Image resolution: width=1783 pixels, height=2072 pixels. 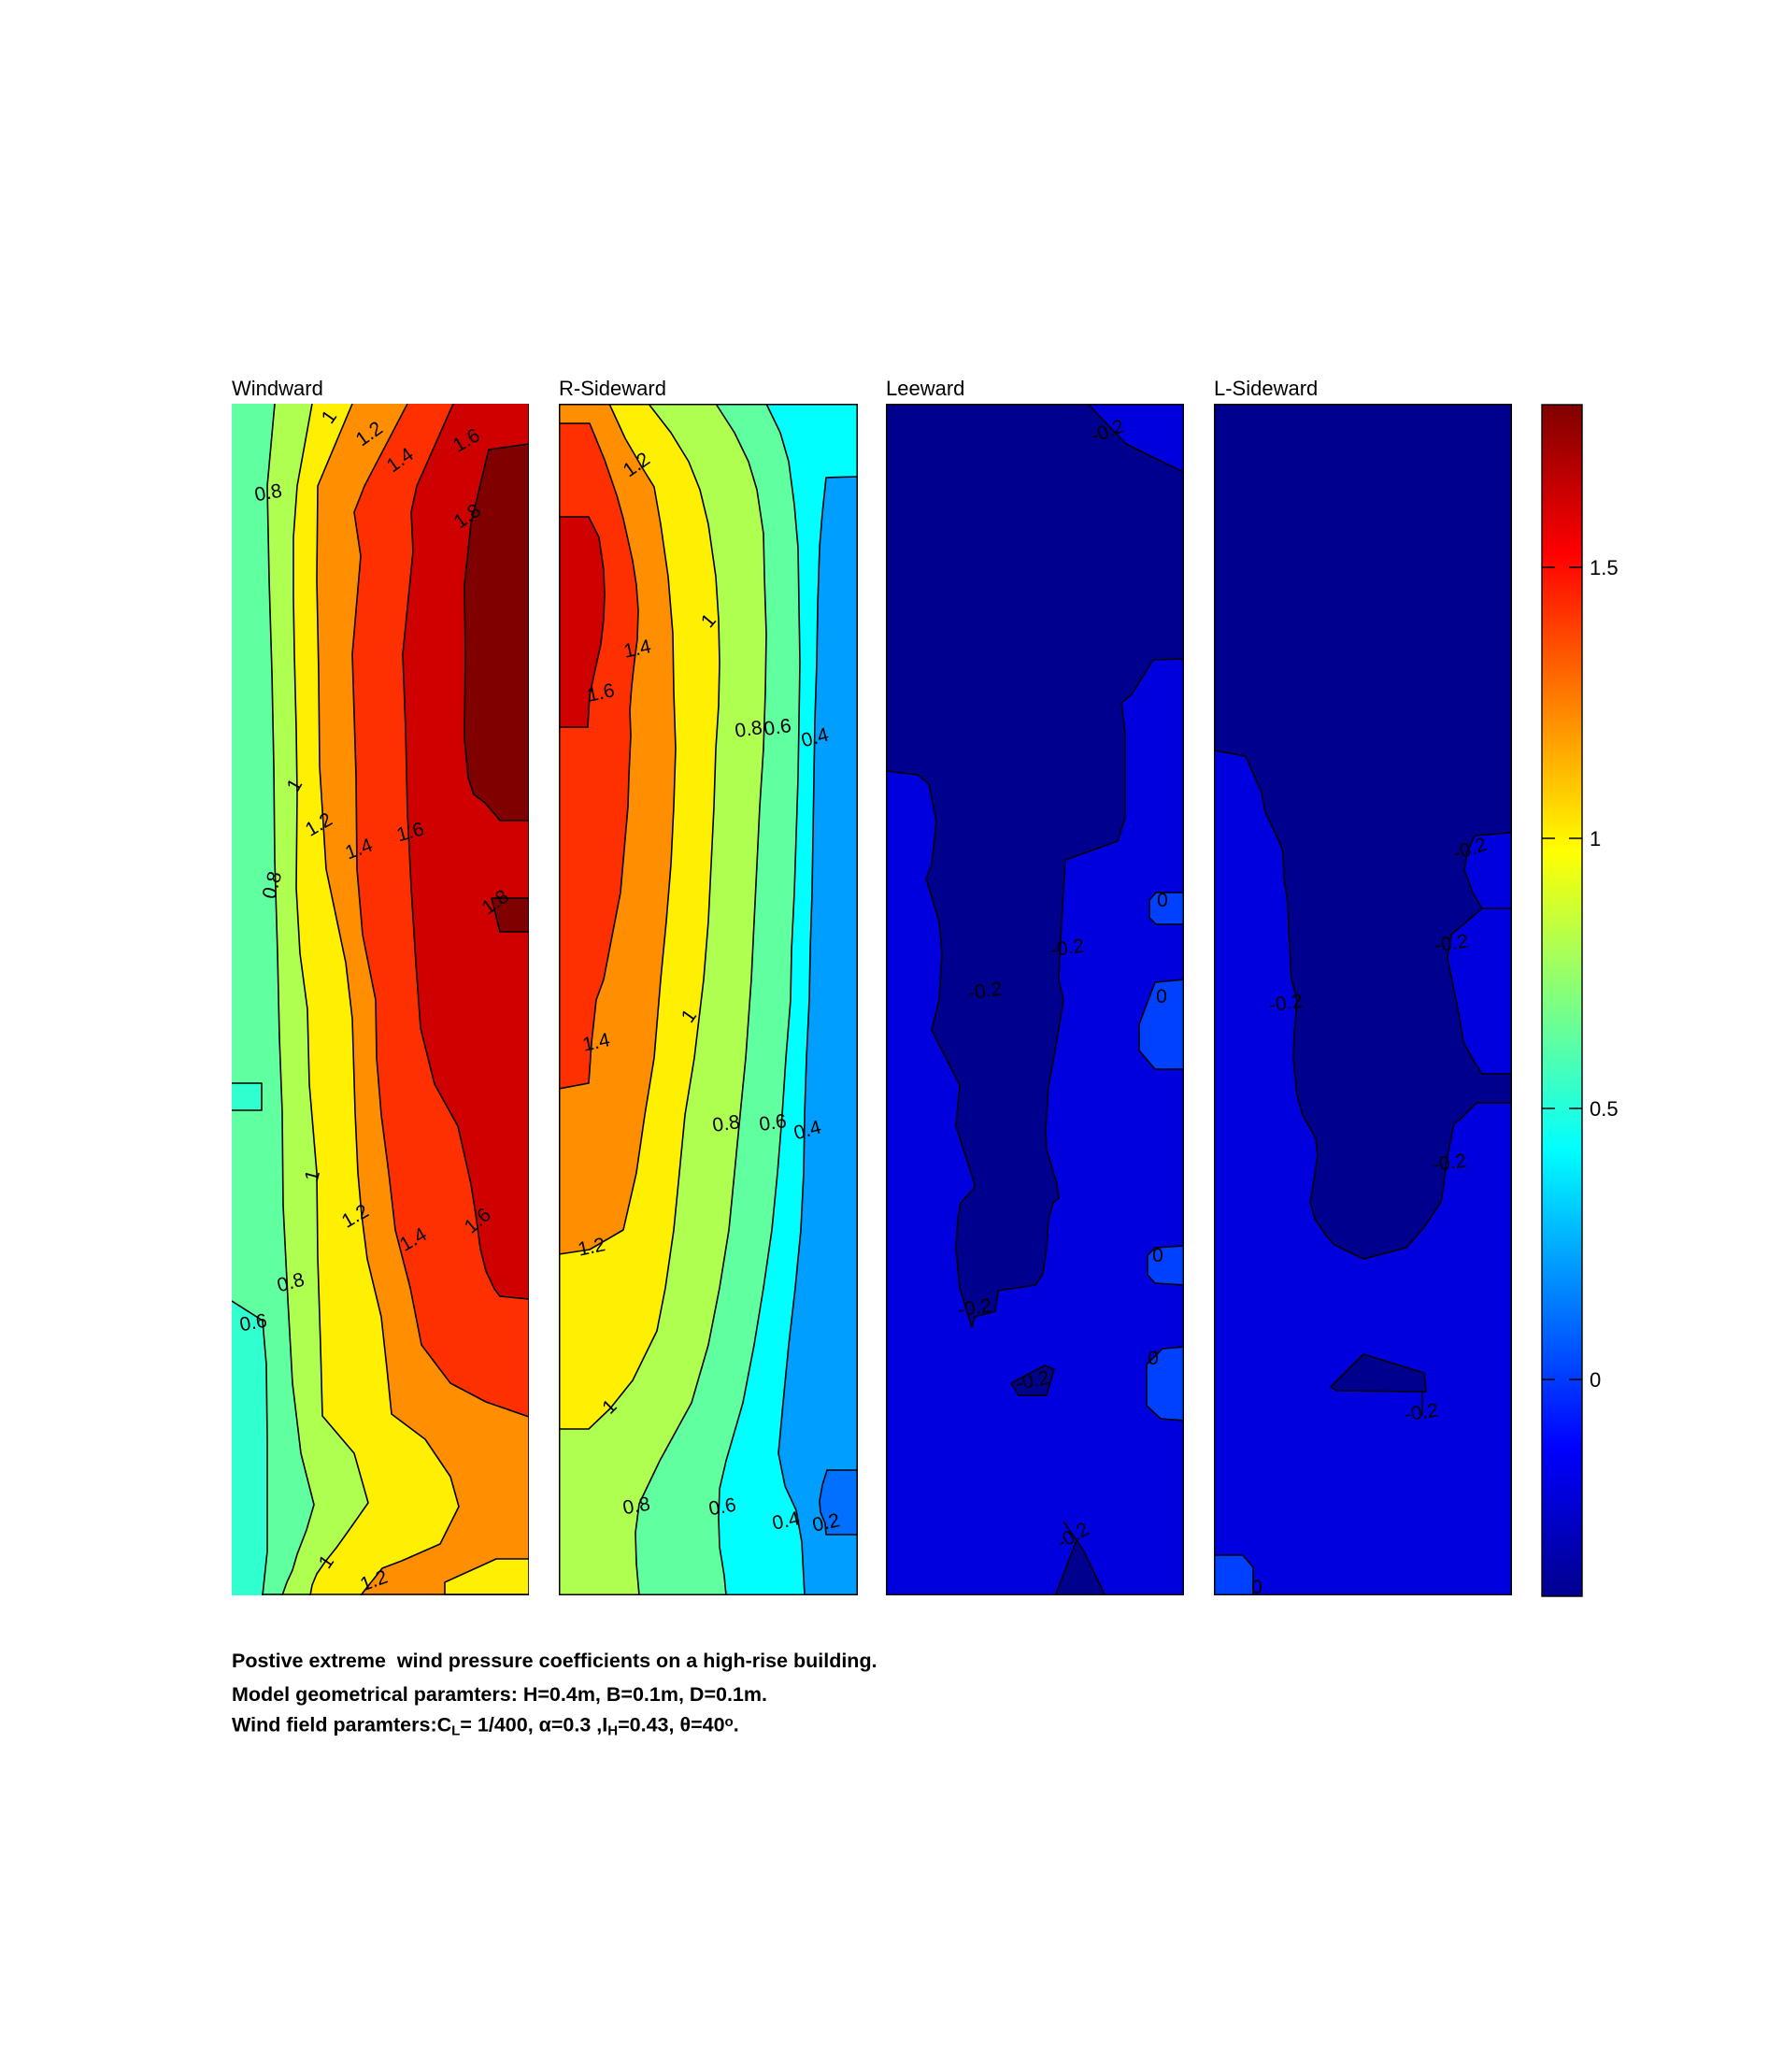 I want to click on svg-text: 0.5, so click(x=1604, y=1109).